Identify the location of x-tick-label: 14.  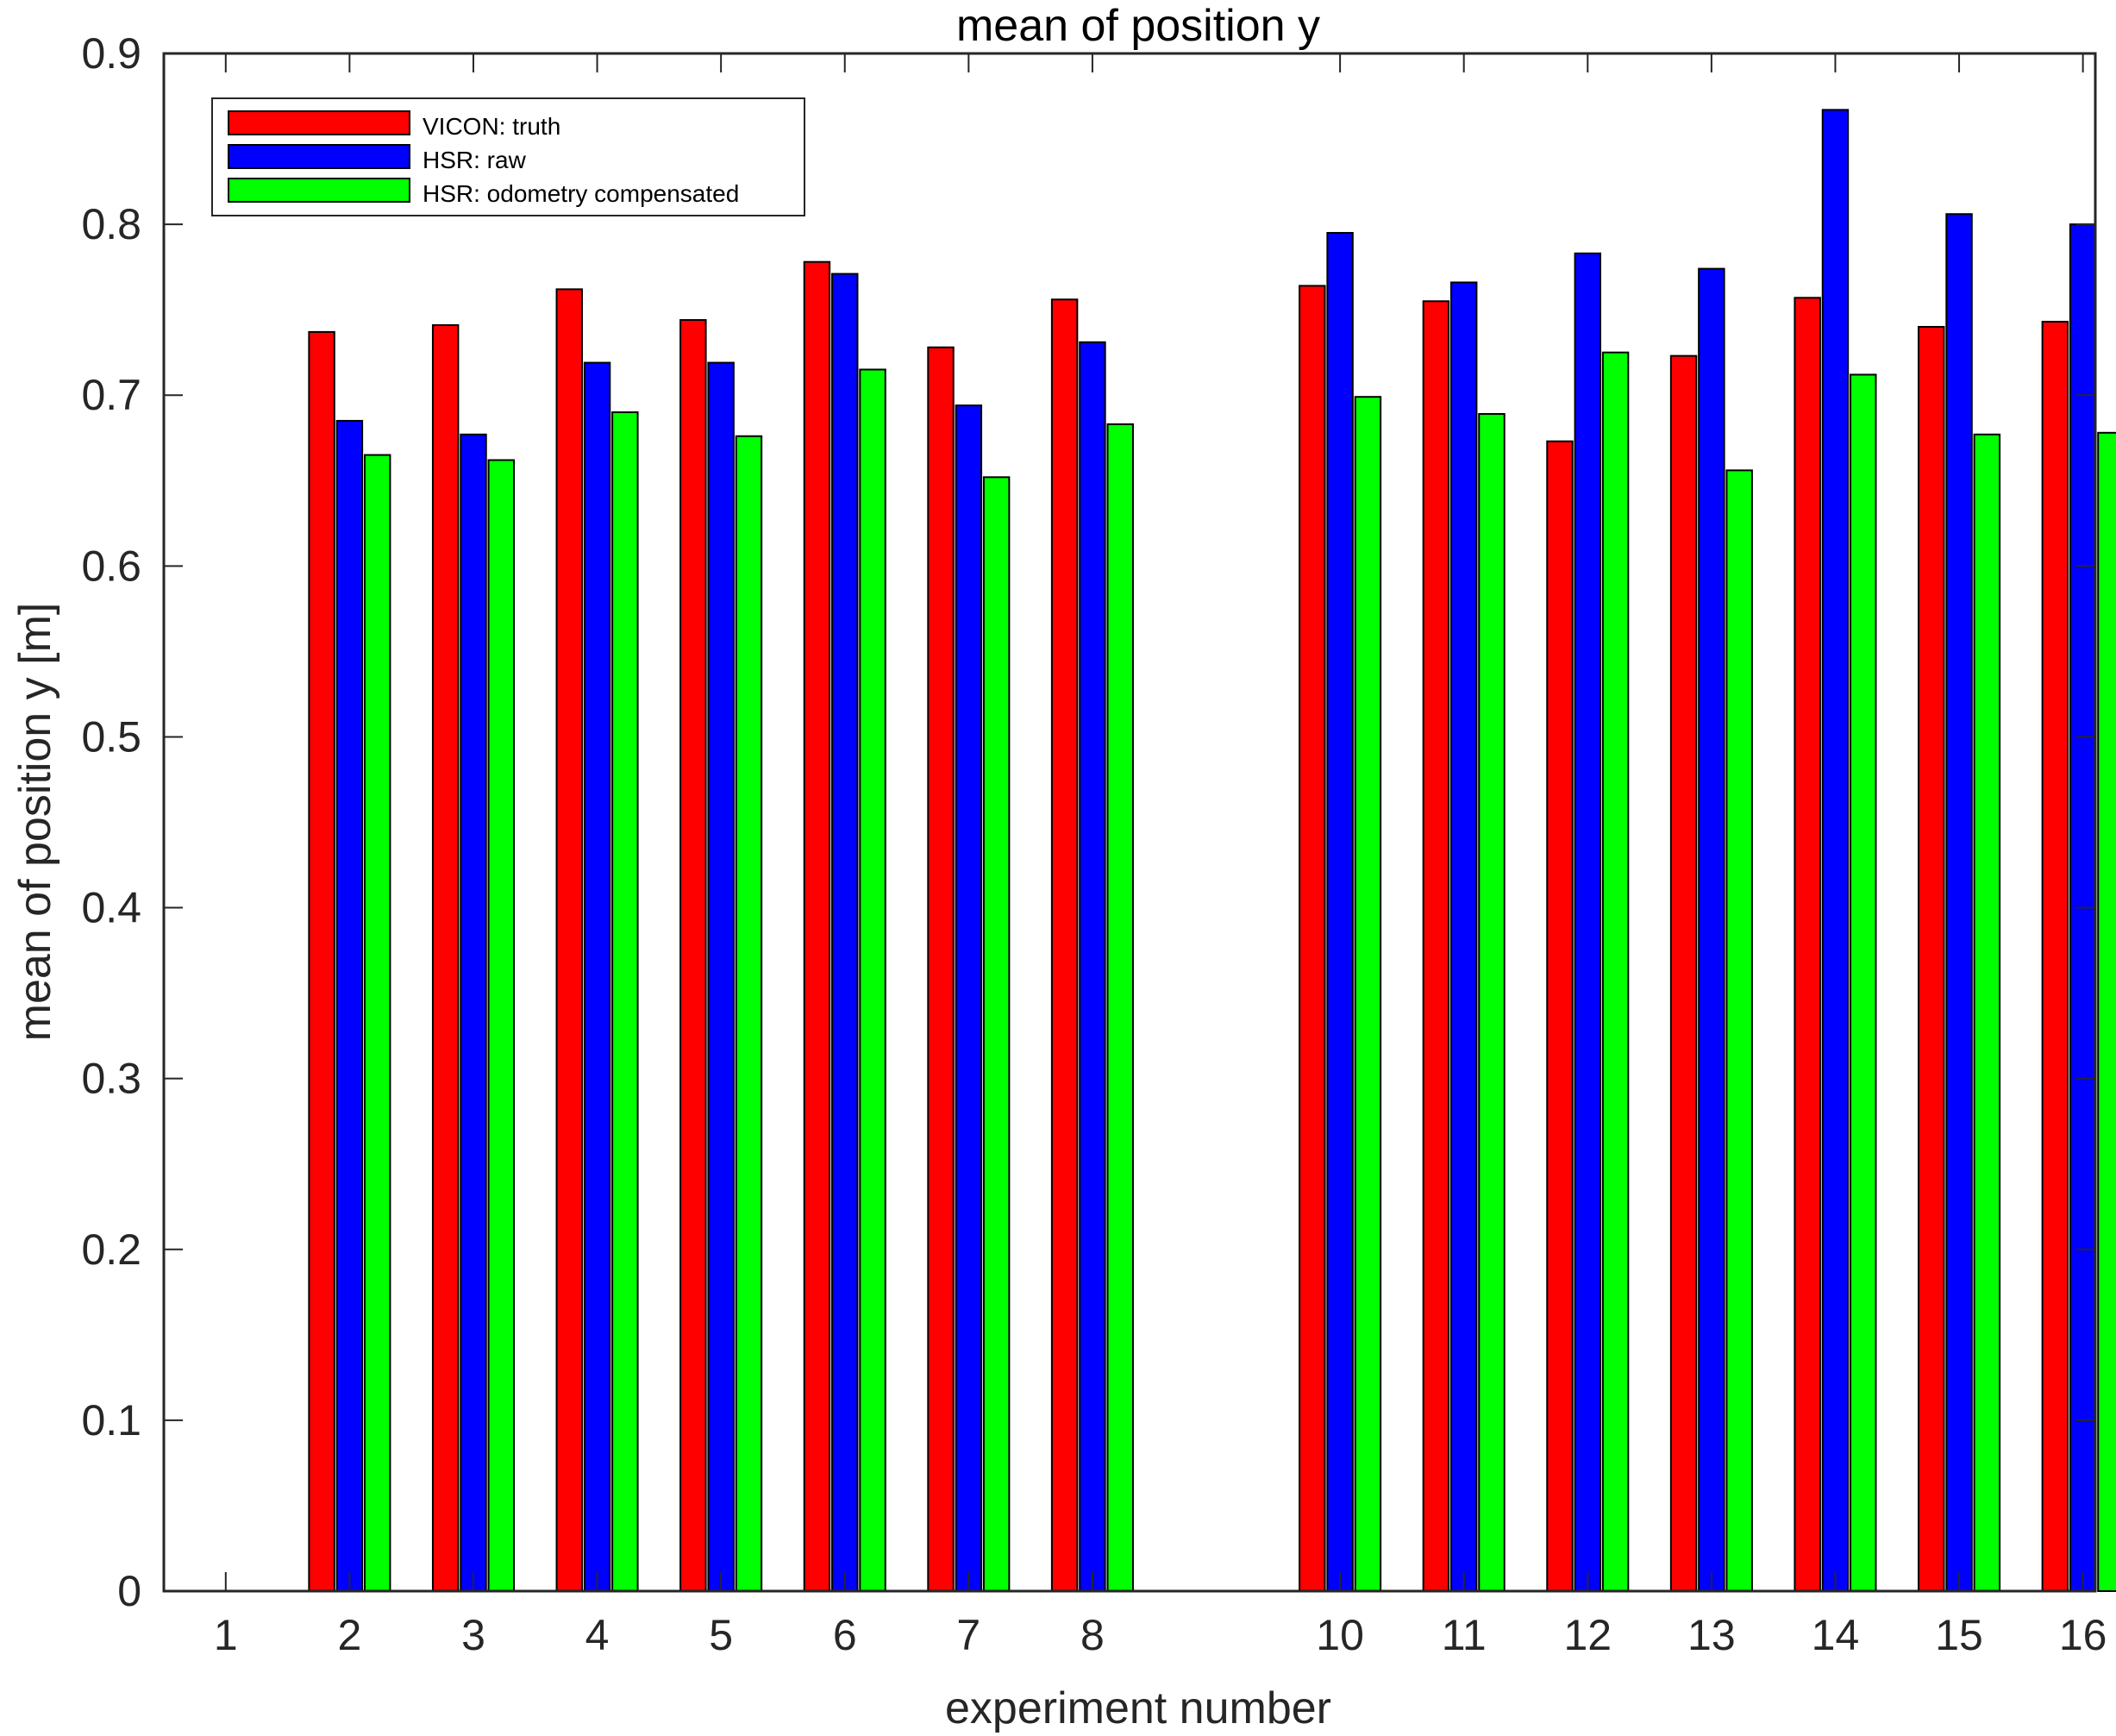
(1836, 1635).